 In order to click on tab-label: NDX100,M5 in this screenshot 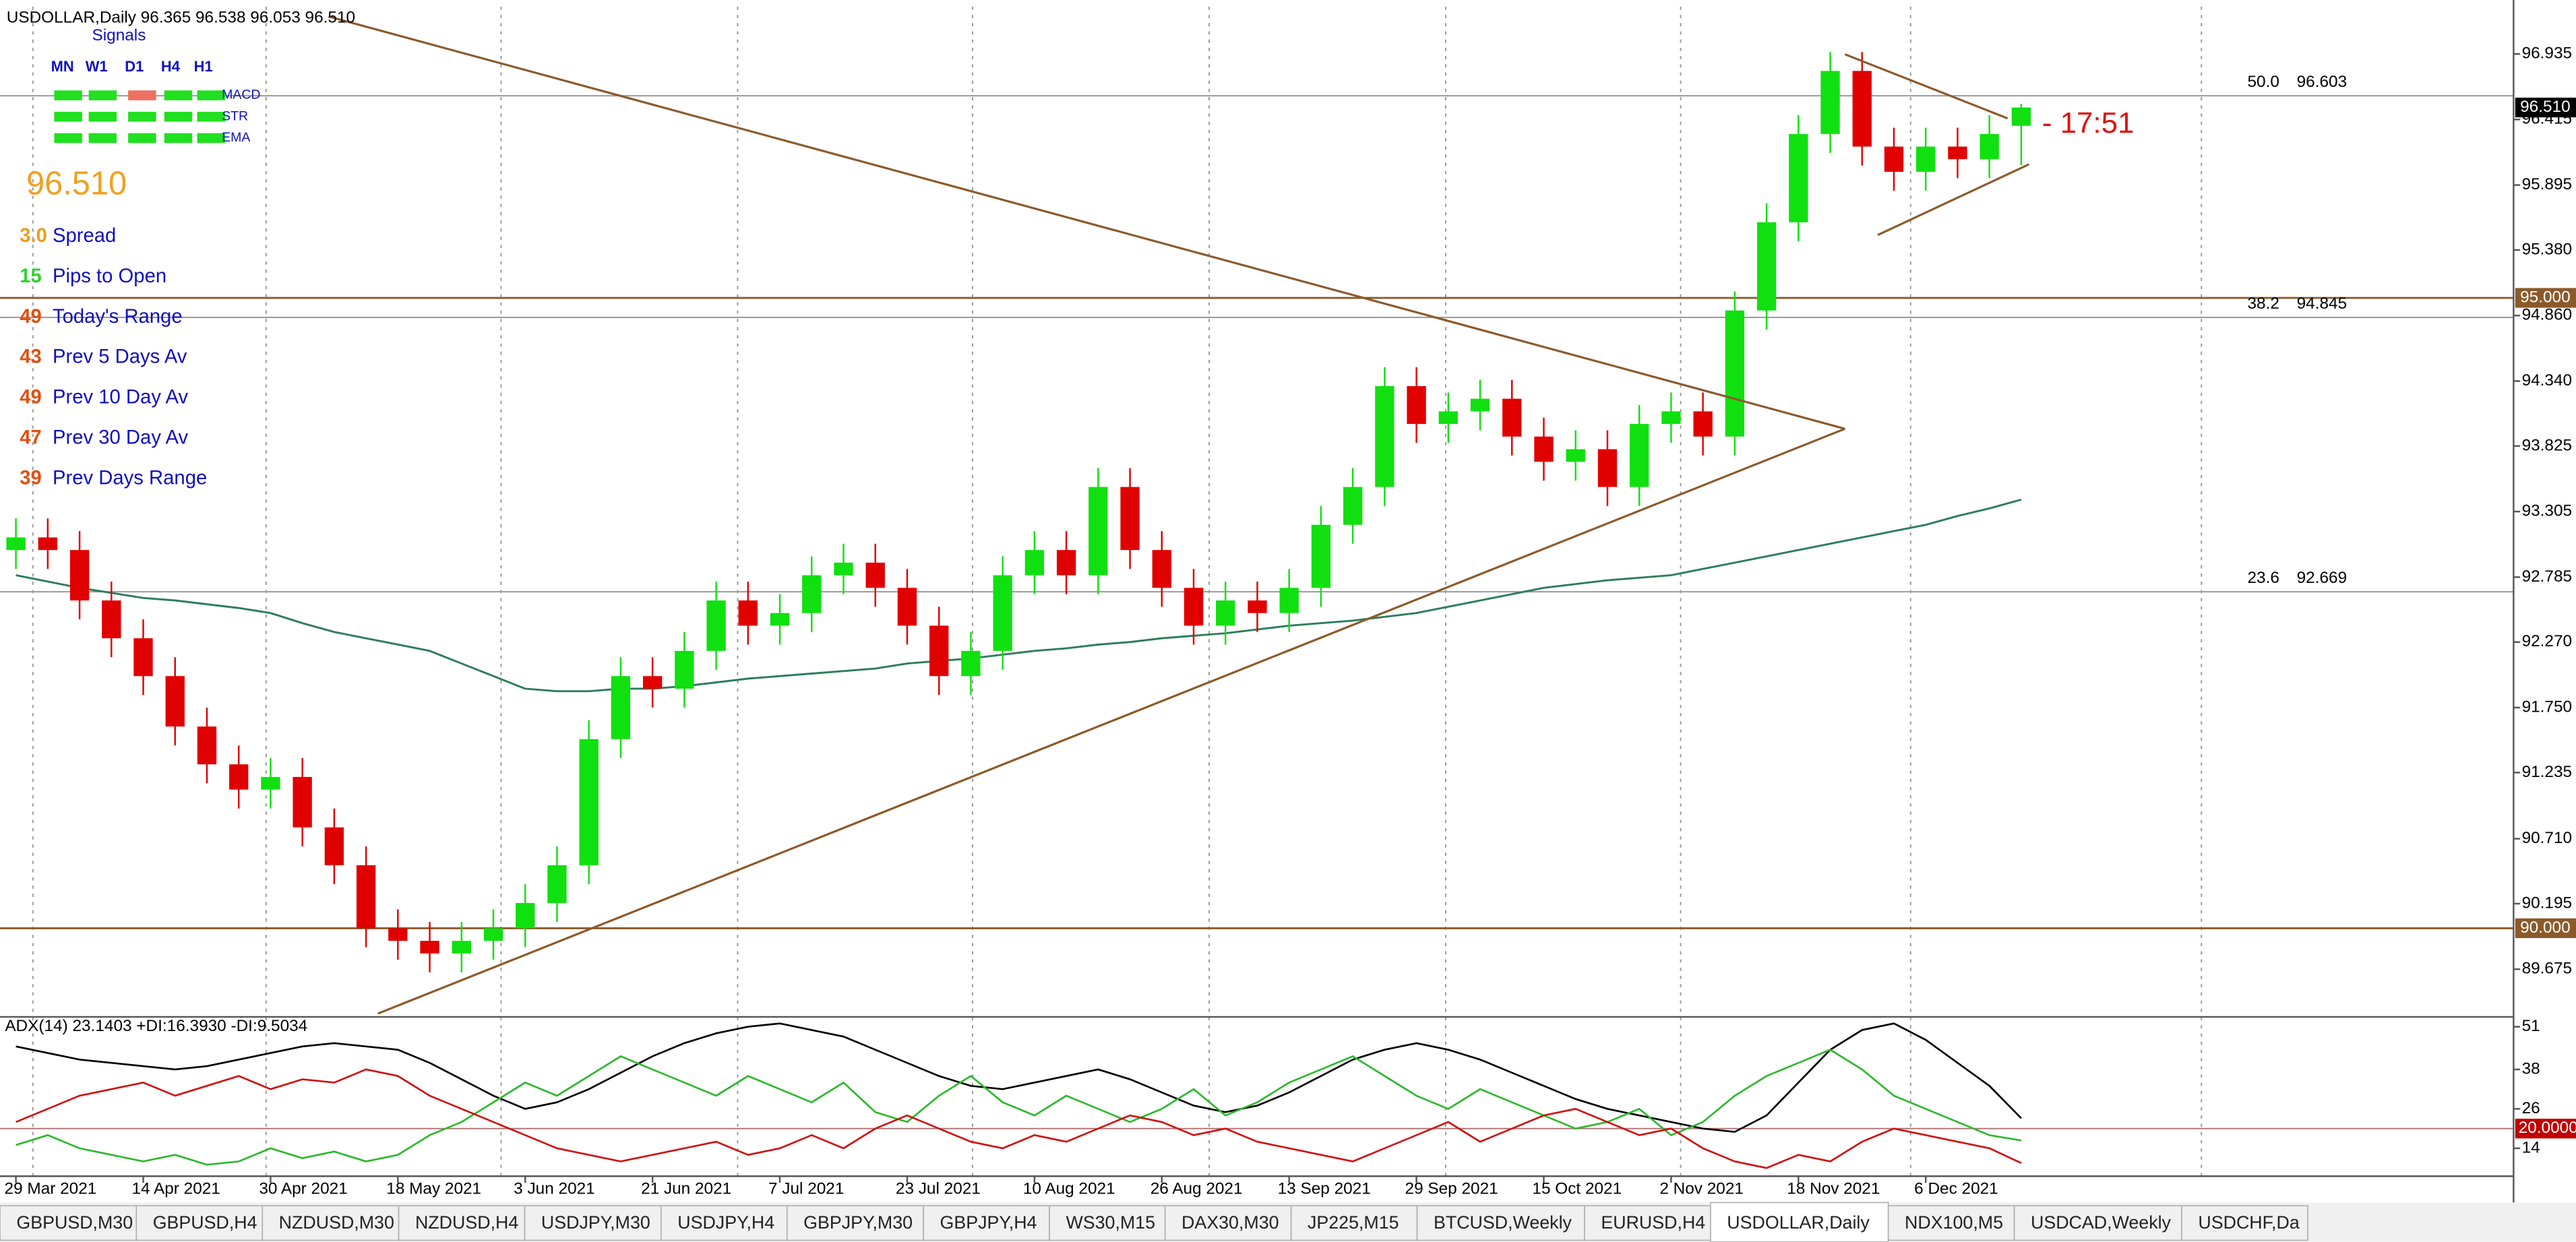, I will do `click(1954, 1222)`.